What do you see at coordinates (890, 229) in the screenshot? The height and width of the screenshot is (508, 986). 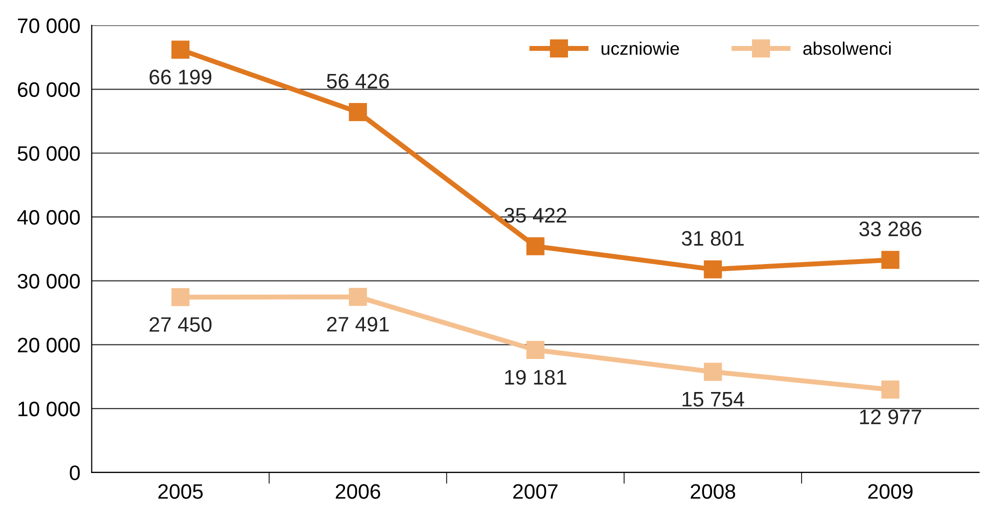 I see `data-label: 33 286` at bounding box center [890, 229].